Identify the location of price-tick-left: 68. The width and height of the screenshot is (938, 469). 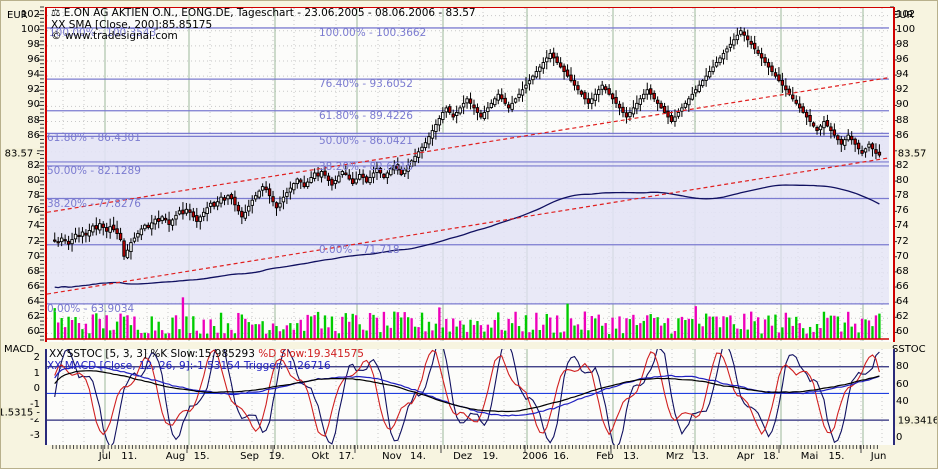
(33, 271).